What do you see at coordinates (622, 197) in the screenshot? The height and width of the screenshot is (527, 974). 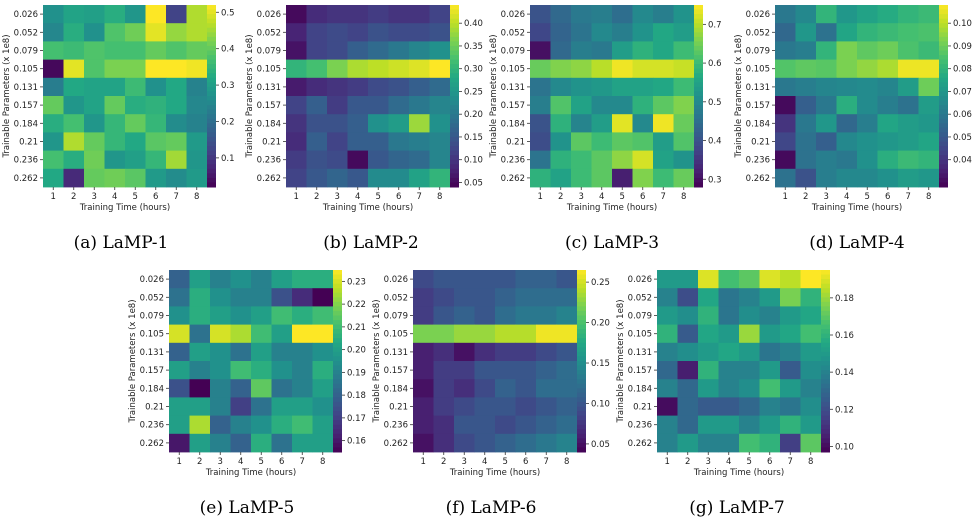 I see `x-tick-label: 5` at bounding box center [622, 197].